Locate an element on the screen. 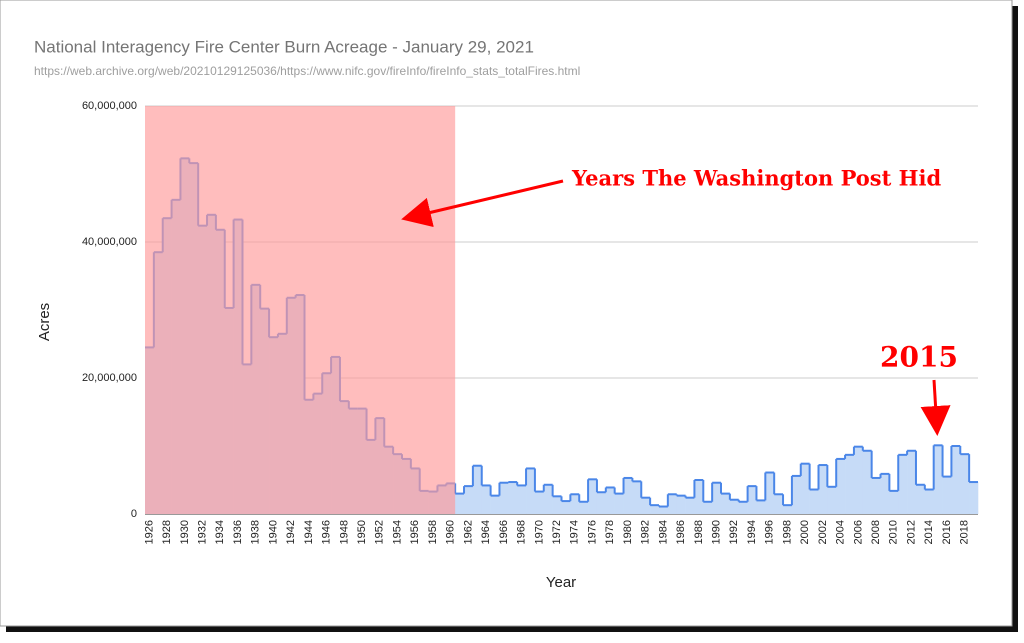 The image size is (1024, 643). x-tick-label: 1992 is located at coordinates (734, 532).